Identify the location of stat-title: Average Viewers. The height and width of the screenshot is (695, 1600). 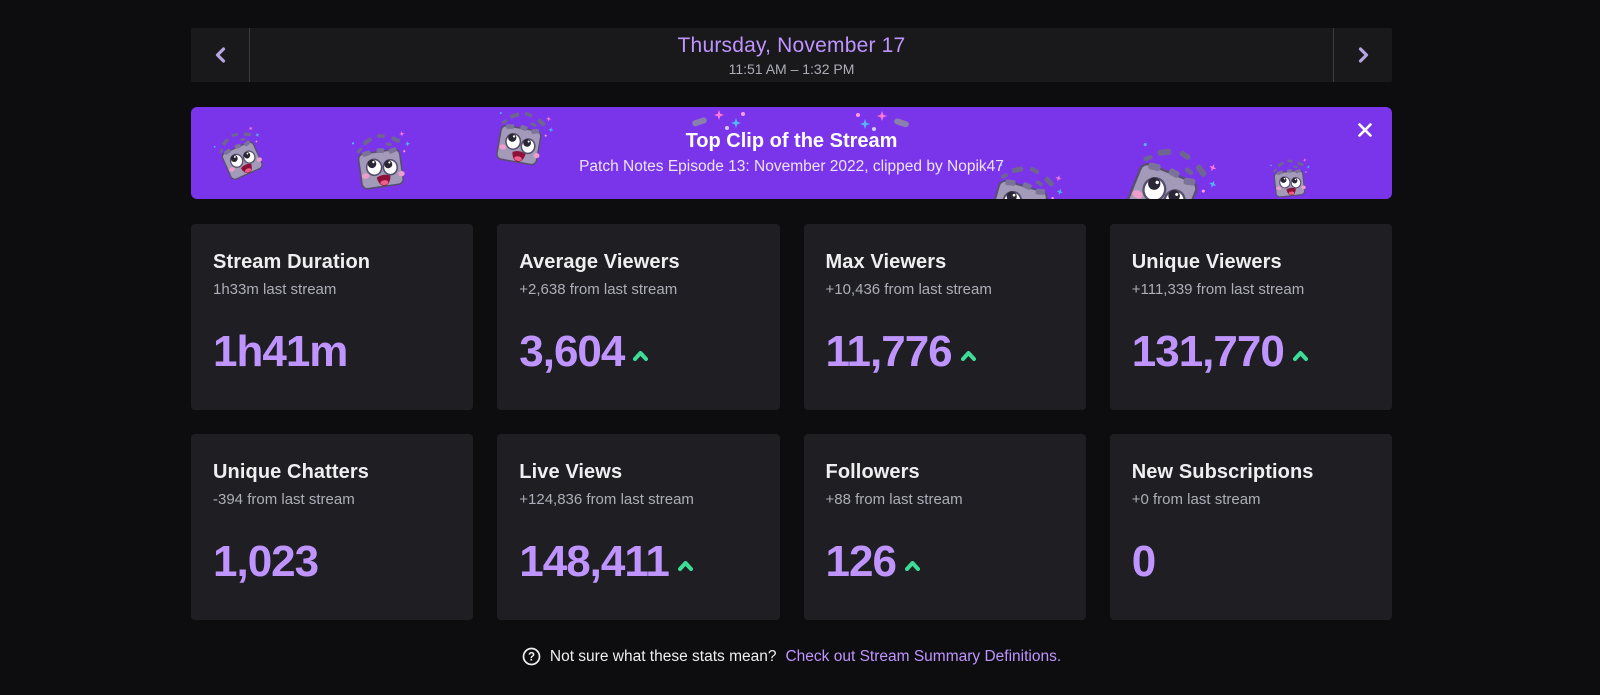
(599, 262).